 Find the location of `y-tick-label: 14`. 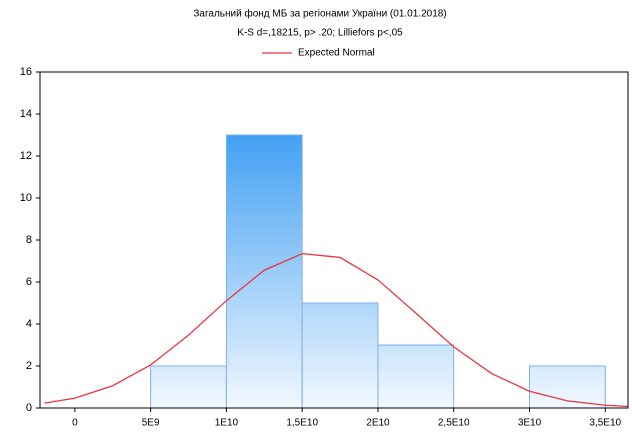

y-tick-label: 14 is located at coordinates (26, 114).